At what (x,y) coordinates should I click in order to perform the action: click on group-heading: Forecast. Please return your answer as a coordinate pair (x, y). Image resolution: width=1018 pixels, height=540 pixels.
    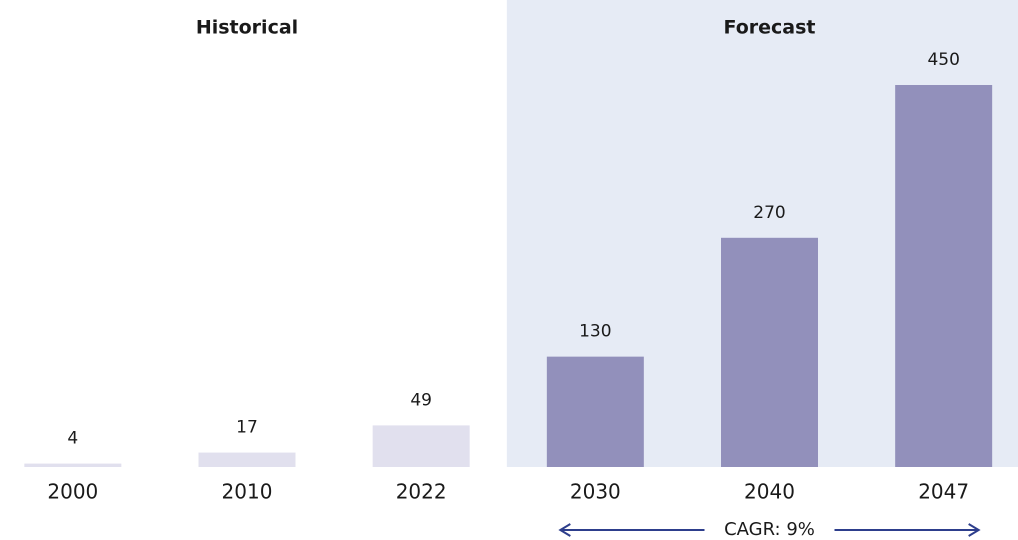
    Looking at the image, I should click on (770, 28).